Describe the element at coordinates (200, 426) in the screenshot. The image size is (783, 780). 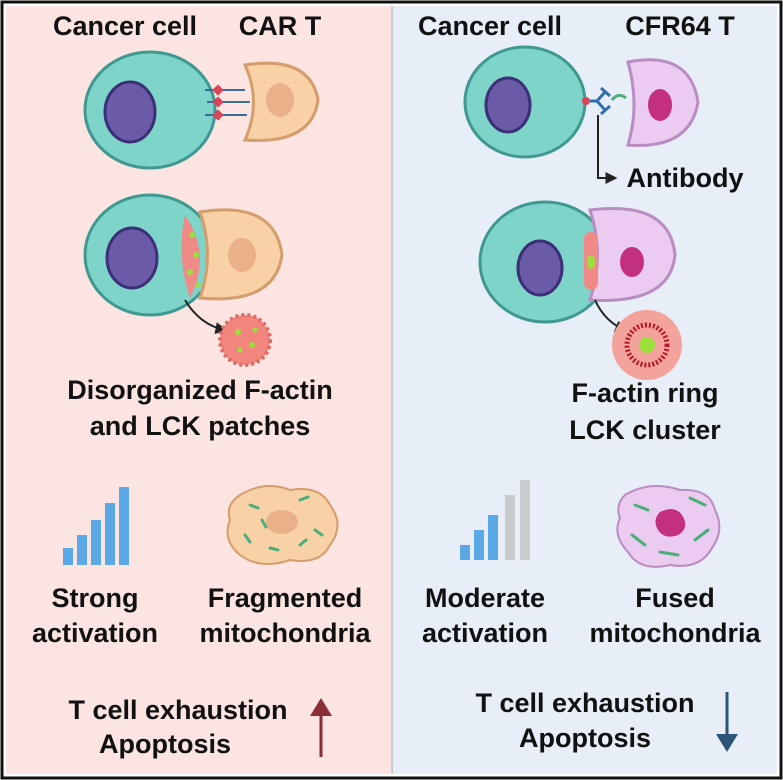
I see `synapse-text: and LCK patches` at that location.